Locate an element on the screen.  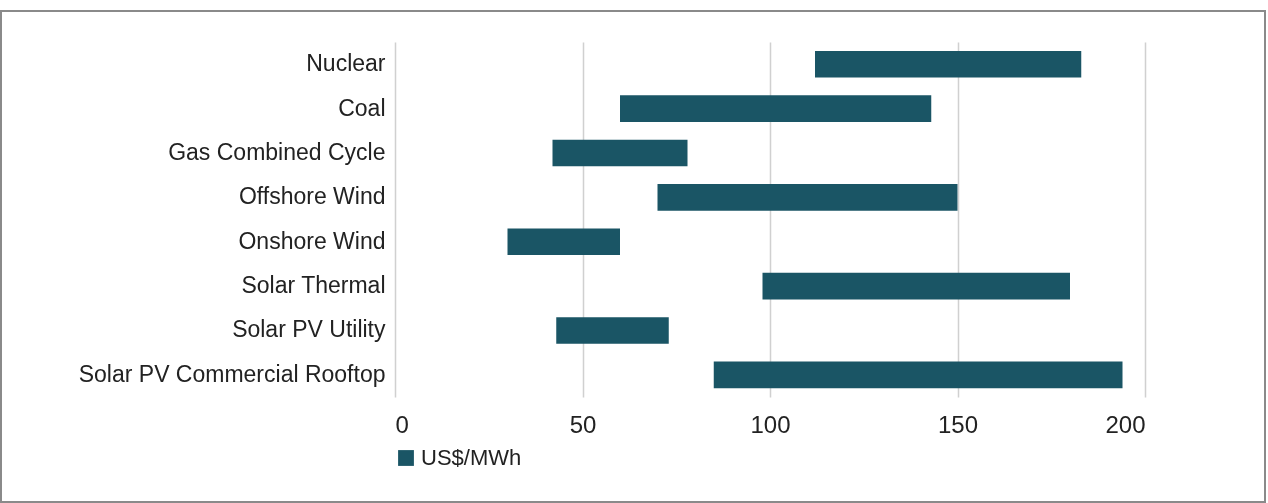
x-tick-label: 0 is located at coordinates (402, 424).